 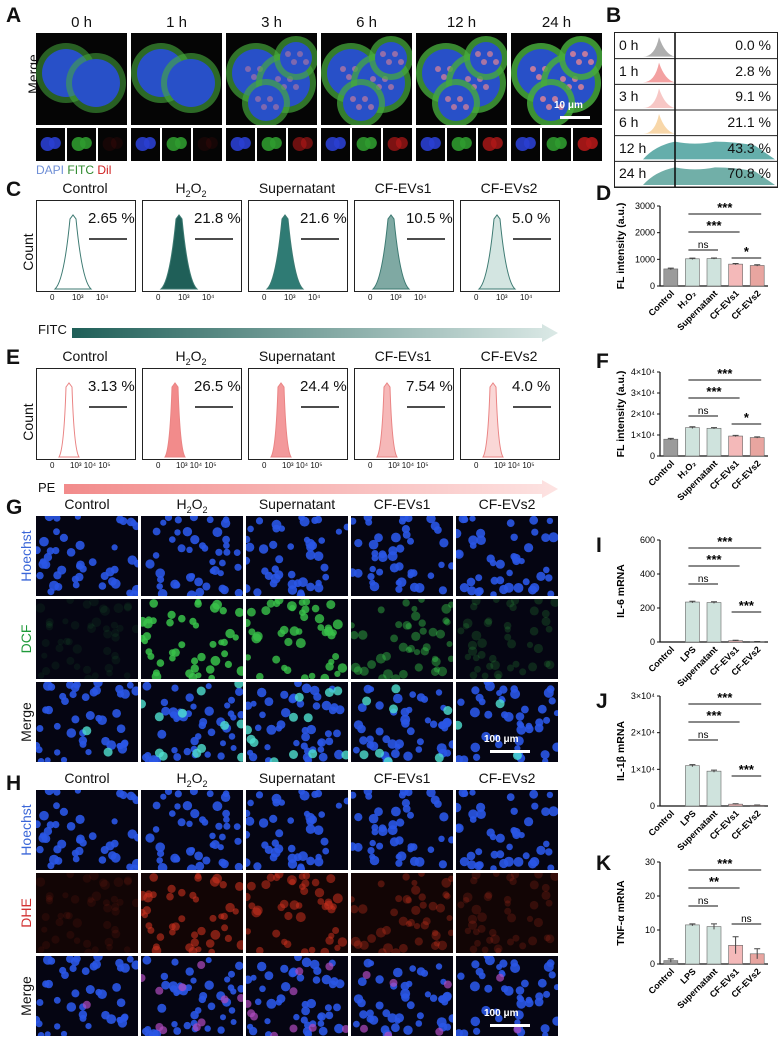 What do you see at coordinates (709, 150) in the screenshot?
I see `panel-b-histogram` at bounding box center [709, 150].